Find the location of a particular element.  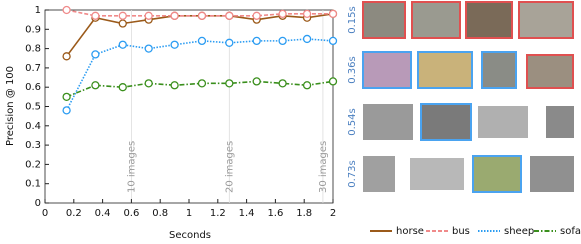

annotation: 10 images is located at coordinates (131, 167).